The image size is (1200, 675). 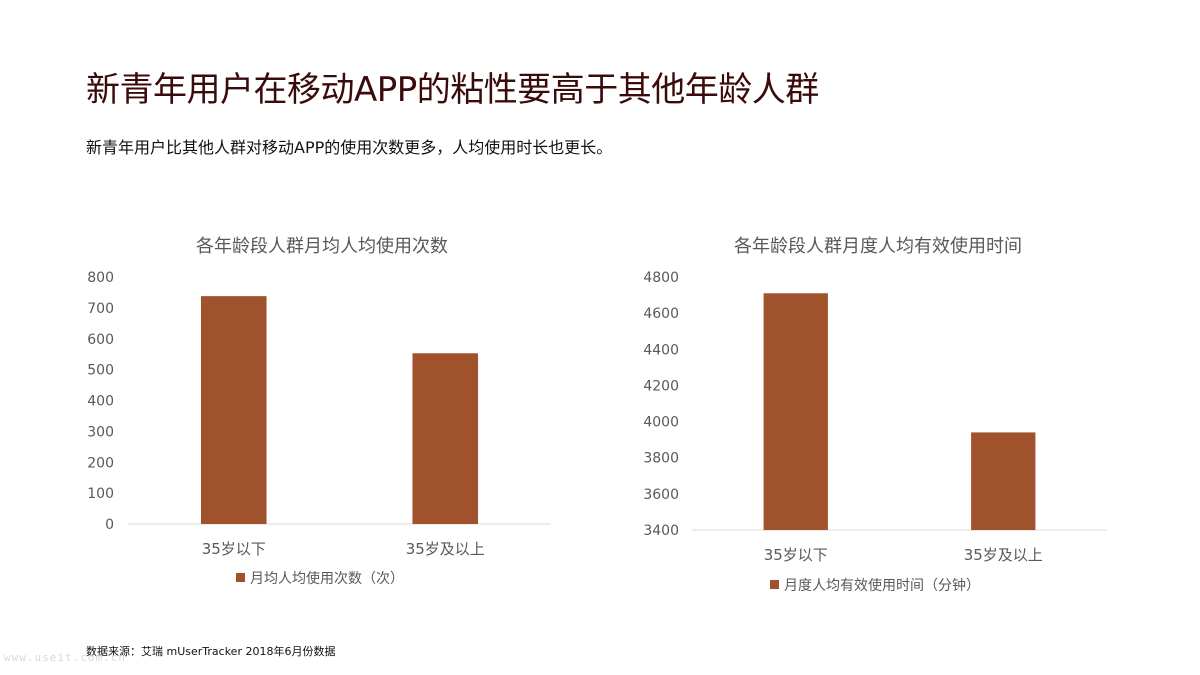 What do you see at coordinates (322, 246) in the screenshot?
I see `chart-title: 各年龄段人群月均人均使用次数` at bounding box center [322, 246].